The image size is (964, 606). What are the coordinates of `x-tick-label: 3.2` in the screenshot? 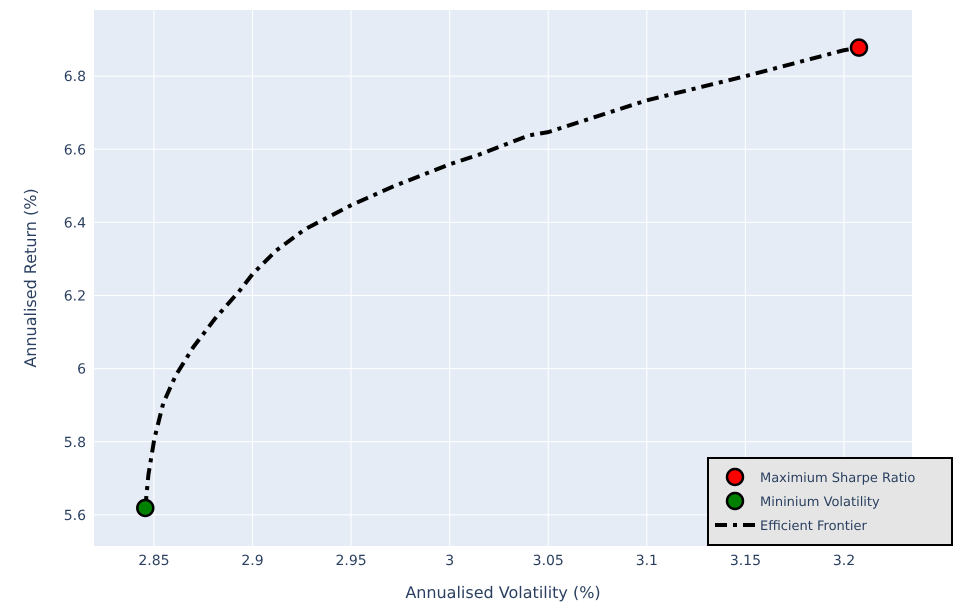 It's located at (844, 561).